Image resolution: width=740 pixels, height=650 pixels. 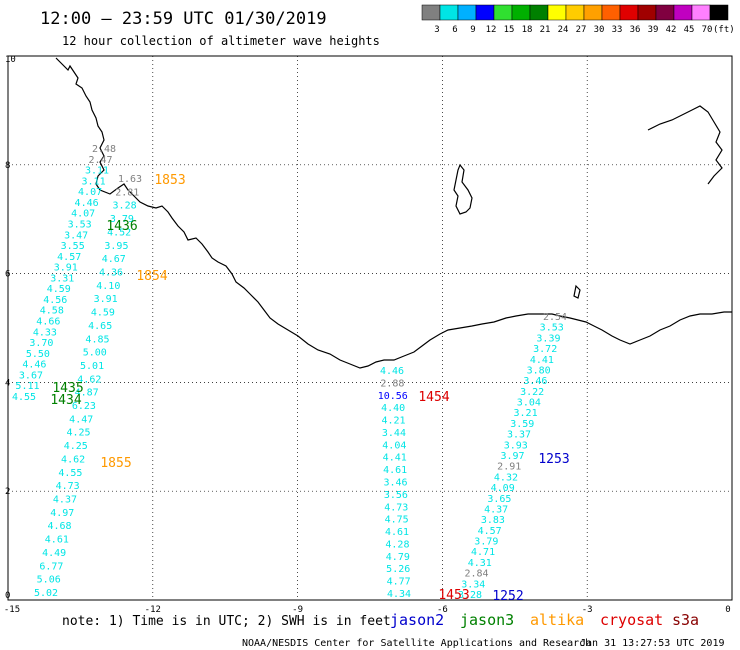 What do you see at coordinates (542, 360) in the screenshot?
I see `swh-value: 4.41` at bounding box center [542, 360].